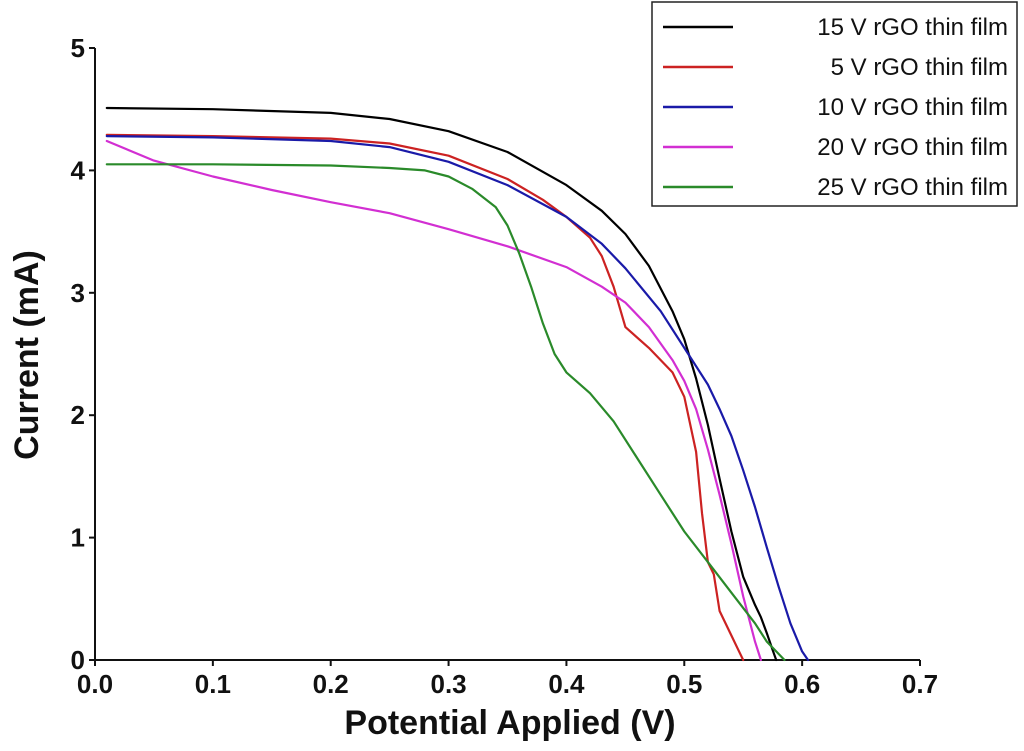 The image size is (1024, 751). I want to click on legend-label-20-v-rgo-thin-film: 20 V rGO thin film, so click(912, 147).